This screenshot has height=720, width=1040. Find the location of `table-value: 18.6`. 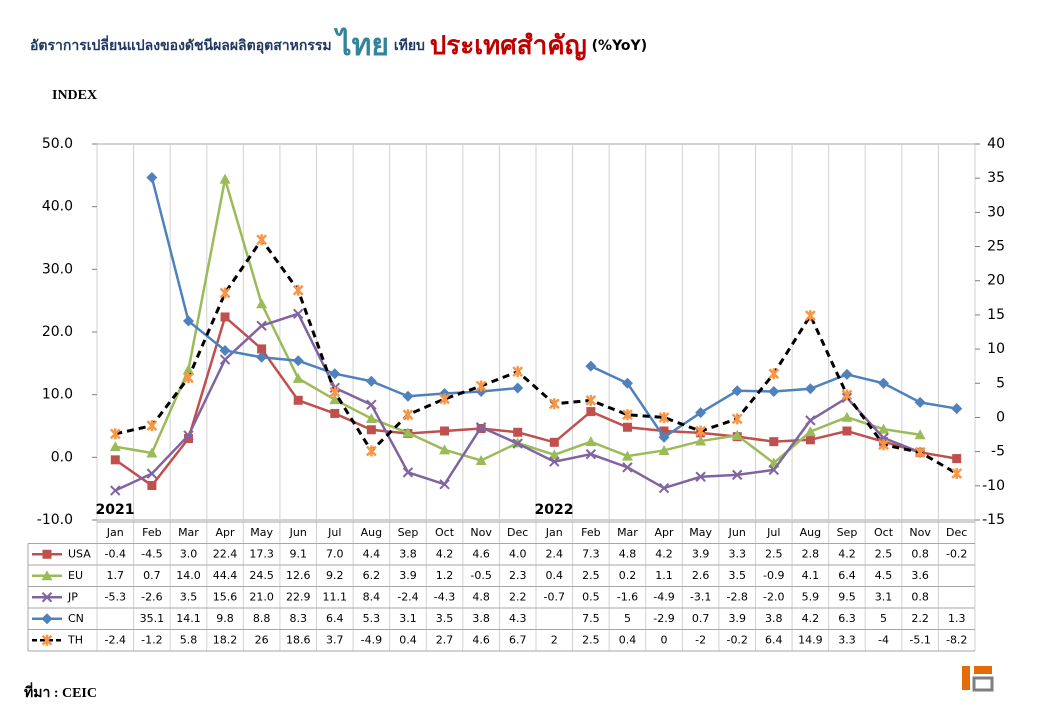

table-value: 18.6 is located at coordinates (298, 639).